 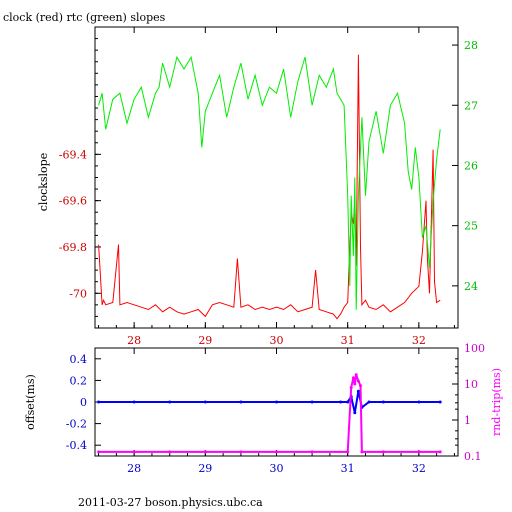 What do you see at coordinates (471, 226) in the screenshot?
I see `top-y2-tick-label: 25` at bounding box center [471, 226].